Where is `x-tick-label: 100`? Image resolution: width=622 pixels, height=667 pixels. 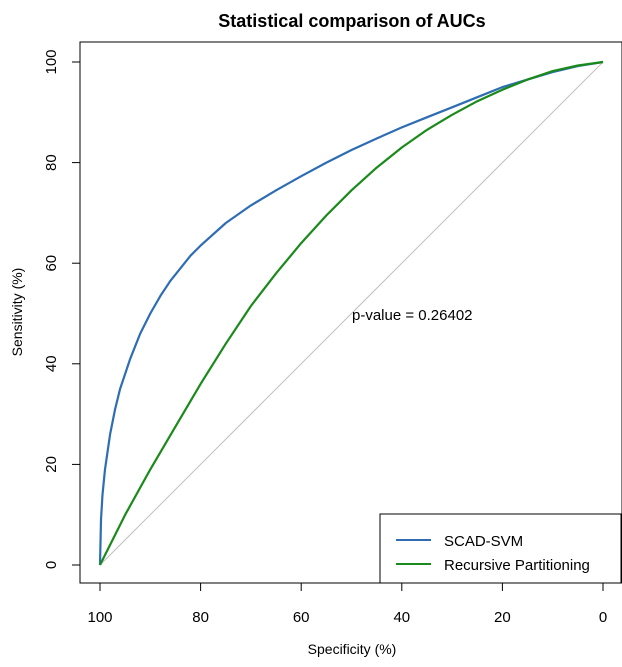
x-tick-label: 100 is located at coordinates (99, 617).